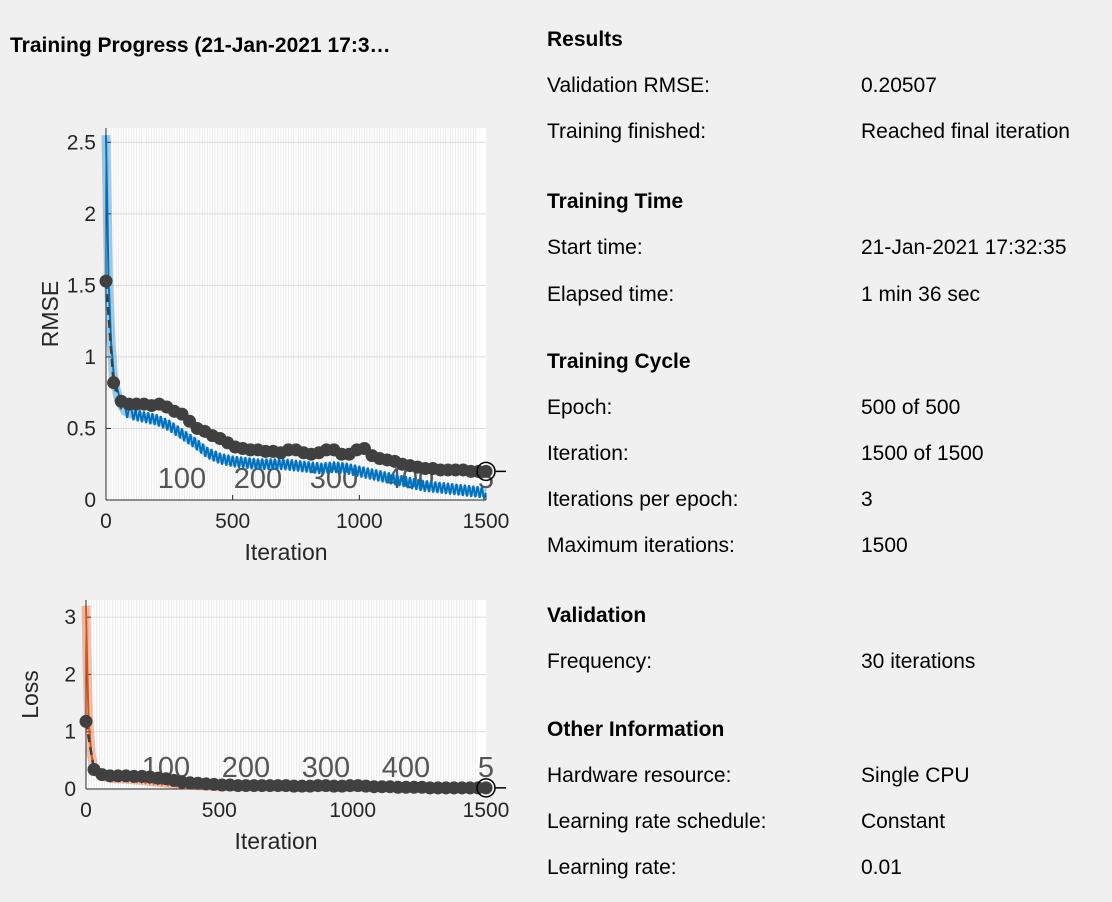  What do you see at coordinates (232, 521) in the screenshot?
I see `rmse-x-tick-label: 500` at bounding box center [232, 521].